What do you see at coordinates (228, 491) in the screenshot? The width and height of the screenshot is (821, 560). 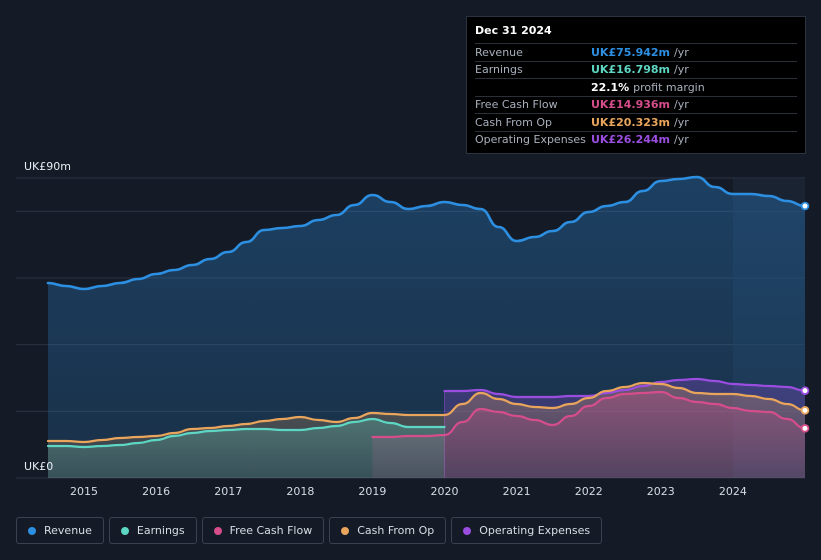 I see `x-tick-label: 2017` at bounding box center [228, 491].